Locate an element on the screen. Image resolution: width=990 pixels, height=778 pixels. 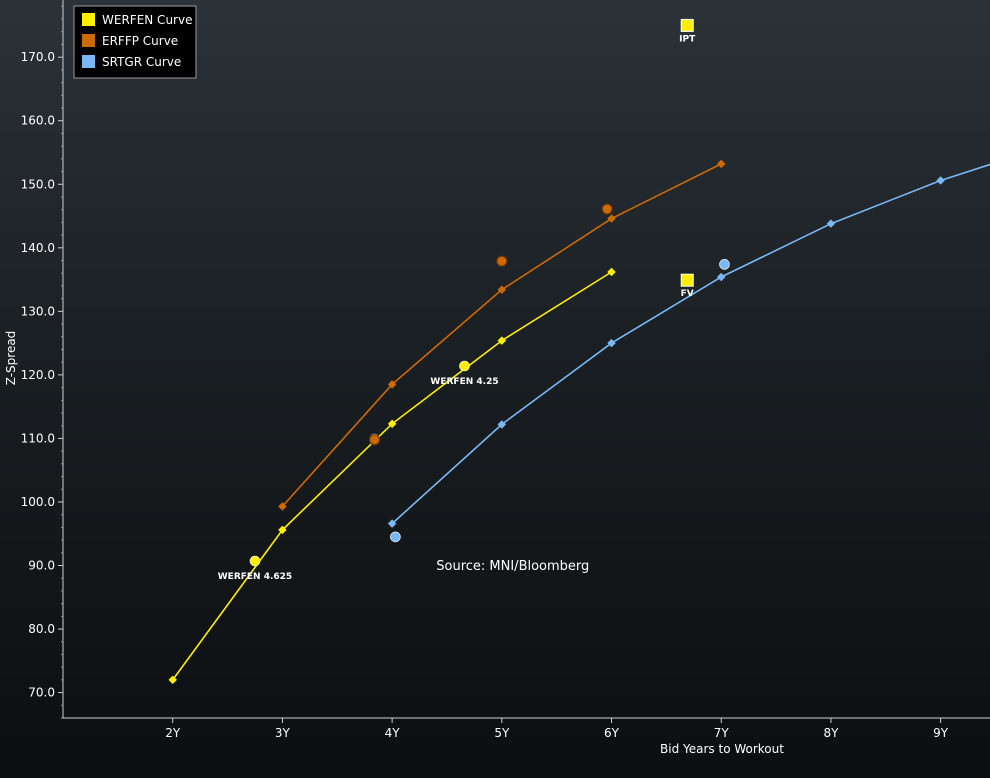
y-tick-label: 150.0 is located at coordinates (38, 184).